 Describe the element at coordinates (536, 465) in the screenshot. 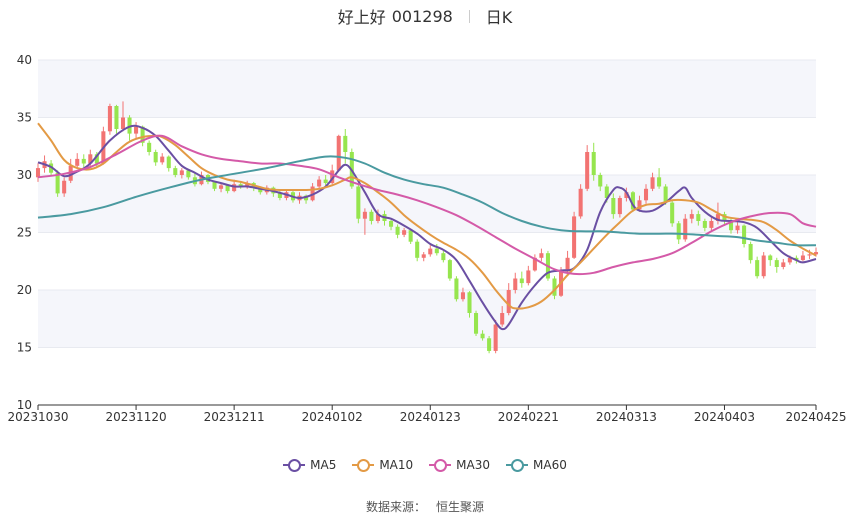

I see `legend-item-ma60: MA60` at that location.